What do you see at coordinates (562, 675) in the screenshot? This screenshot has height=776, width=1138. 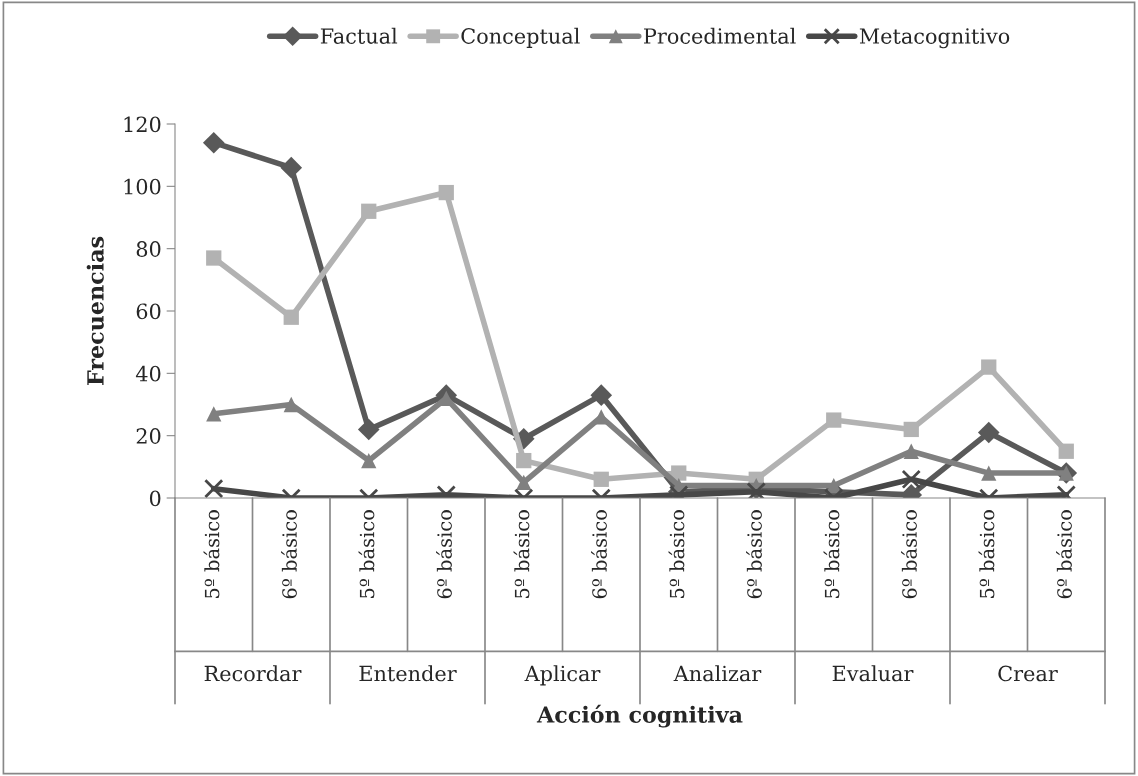 I see `text: Aplicar` at bounding box center [562, 675].